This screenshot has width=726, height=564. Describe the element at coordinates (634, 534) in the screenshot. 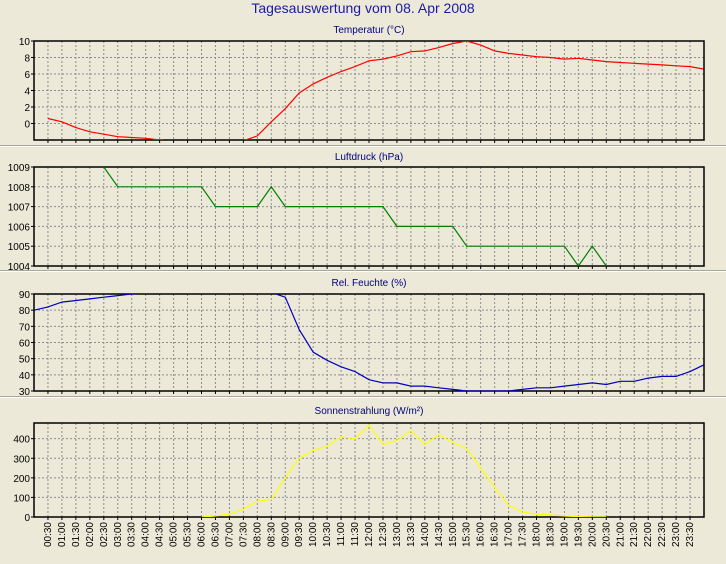

I see `x-tick-label: 21:30` at that location.